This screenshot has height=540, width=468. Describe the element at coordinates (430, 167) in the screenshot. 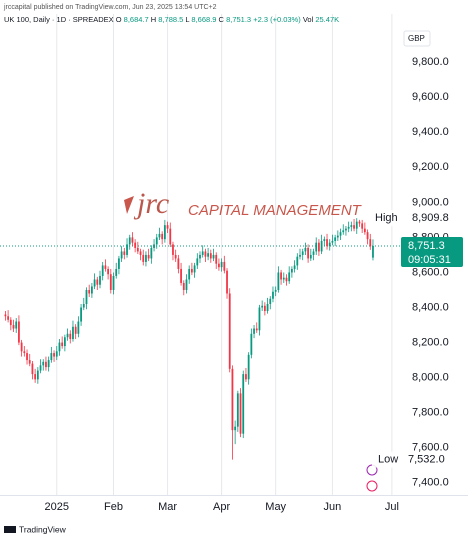

I see `y-tick-label: 9,200.0` at that location.